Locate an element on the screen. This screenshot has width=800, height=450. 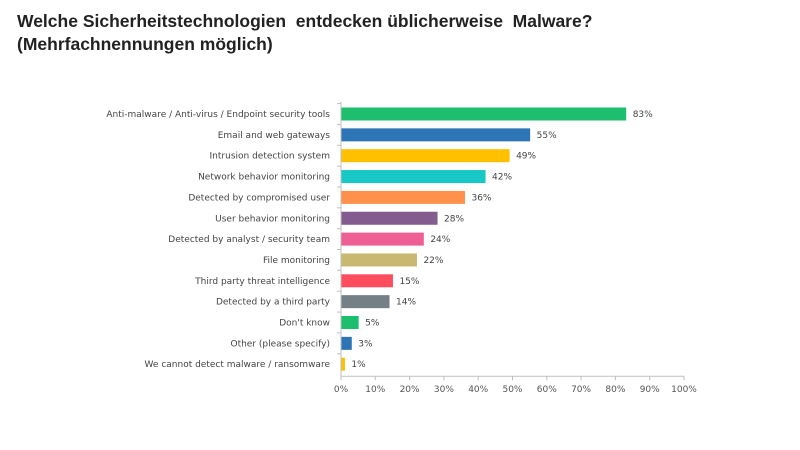
category-label: We cannot detect malware / ransomware is located at coordinates (238, 365).